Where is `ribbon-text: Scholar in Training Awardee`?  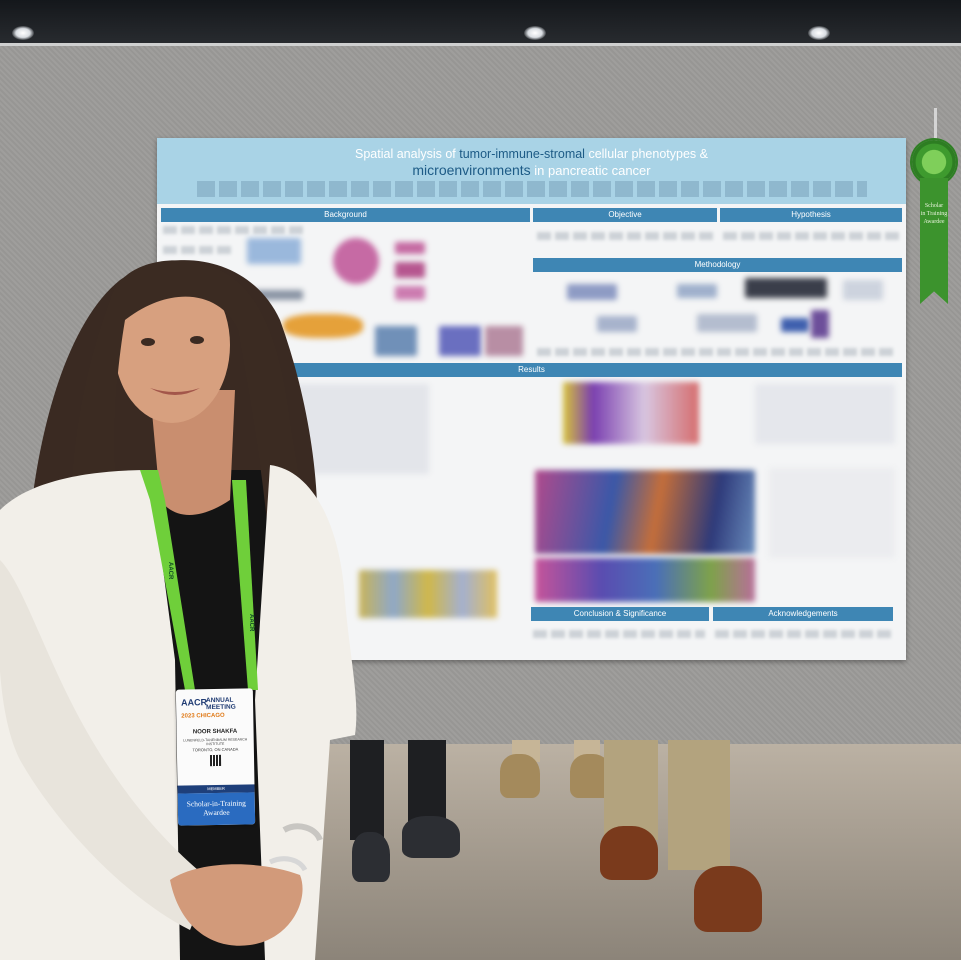
ribbon-text: Scholar in Training Awardee is located at coordinates (934, 214).